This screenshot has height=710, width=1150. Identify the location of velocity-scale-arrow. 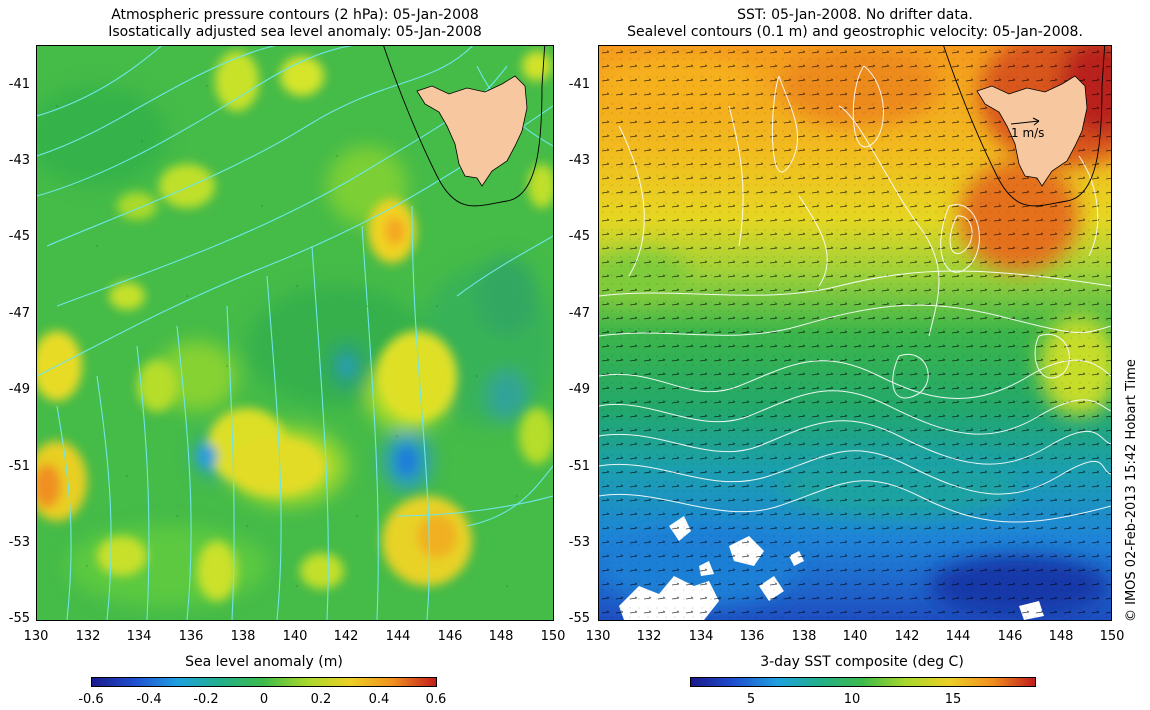
(1025, 122).